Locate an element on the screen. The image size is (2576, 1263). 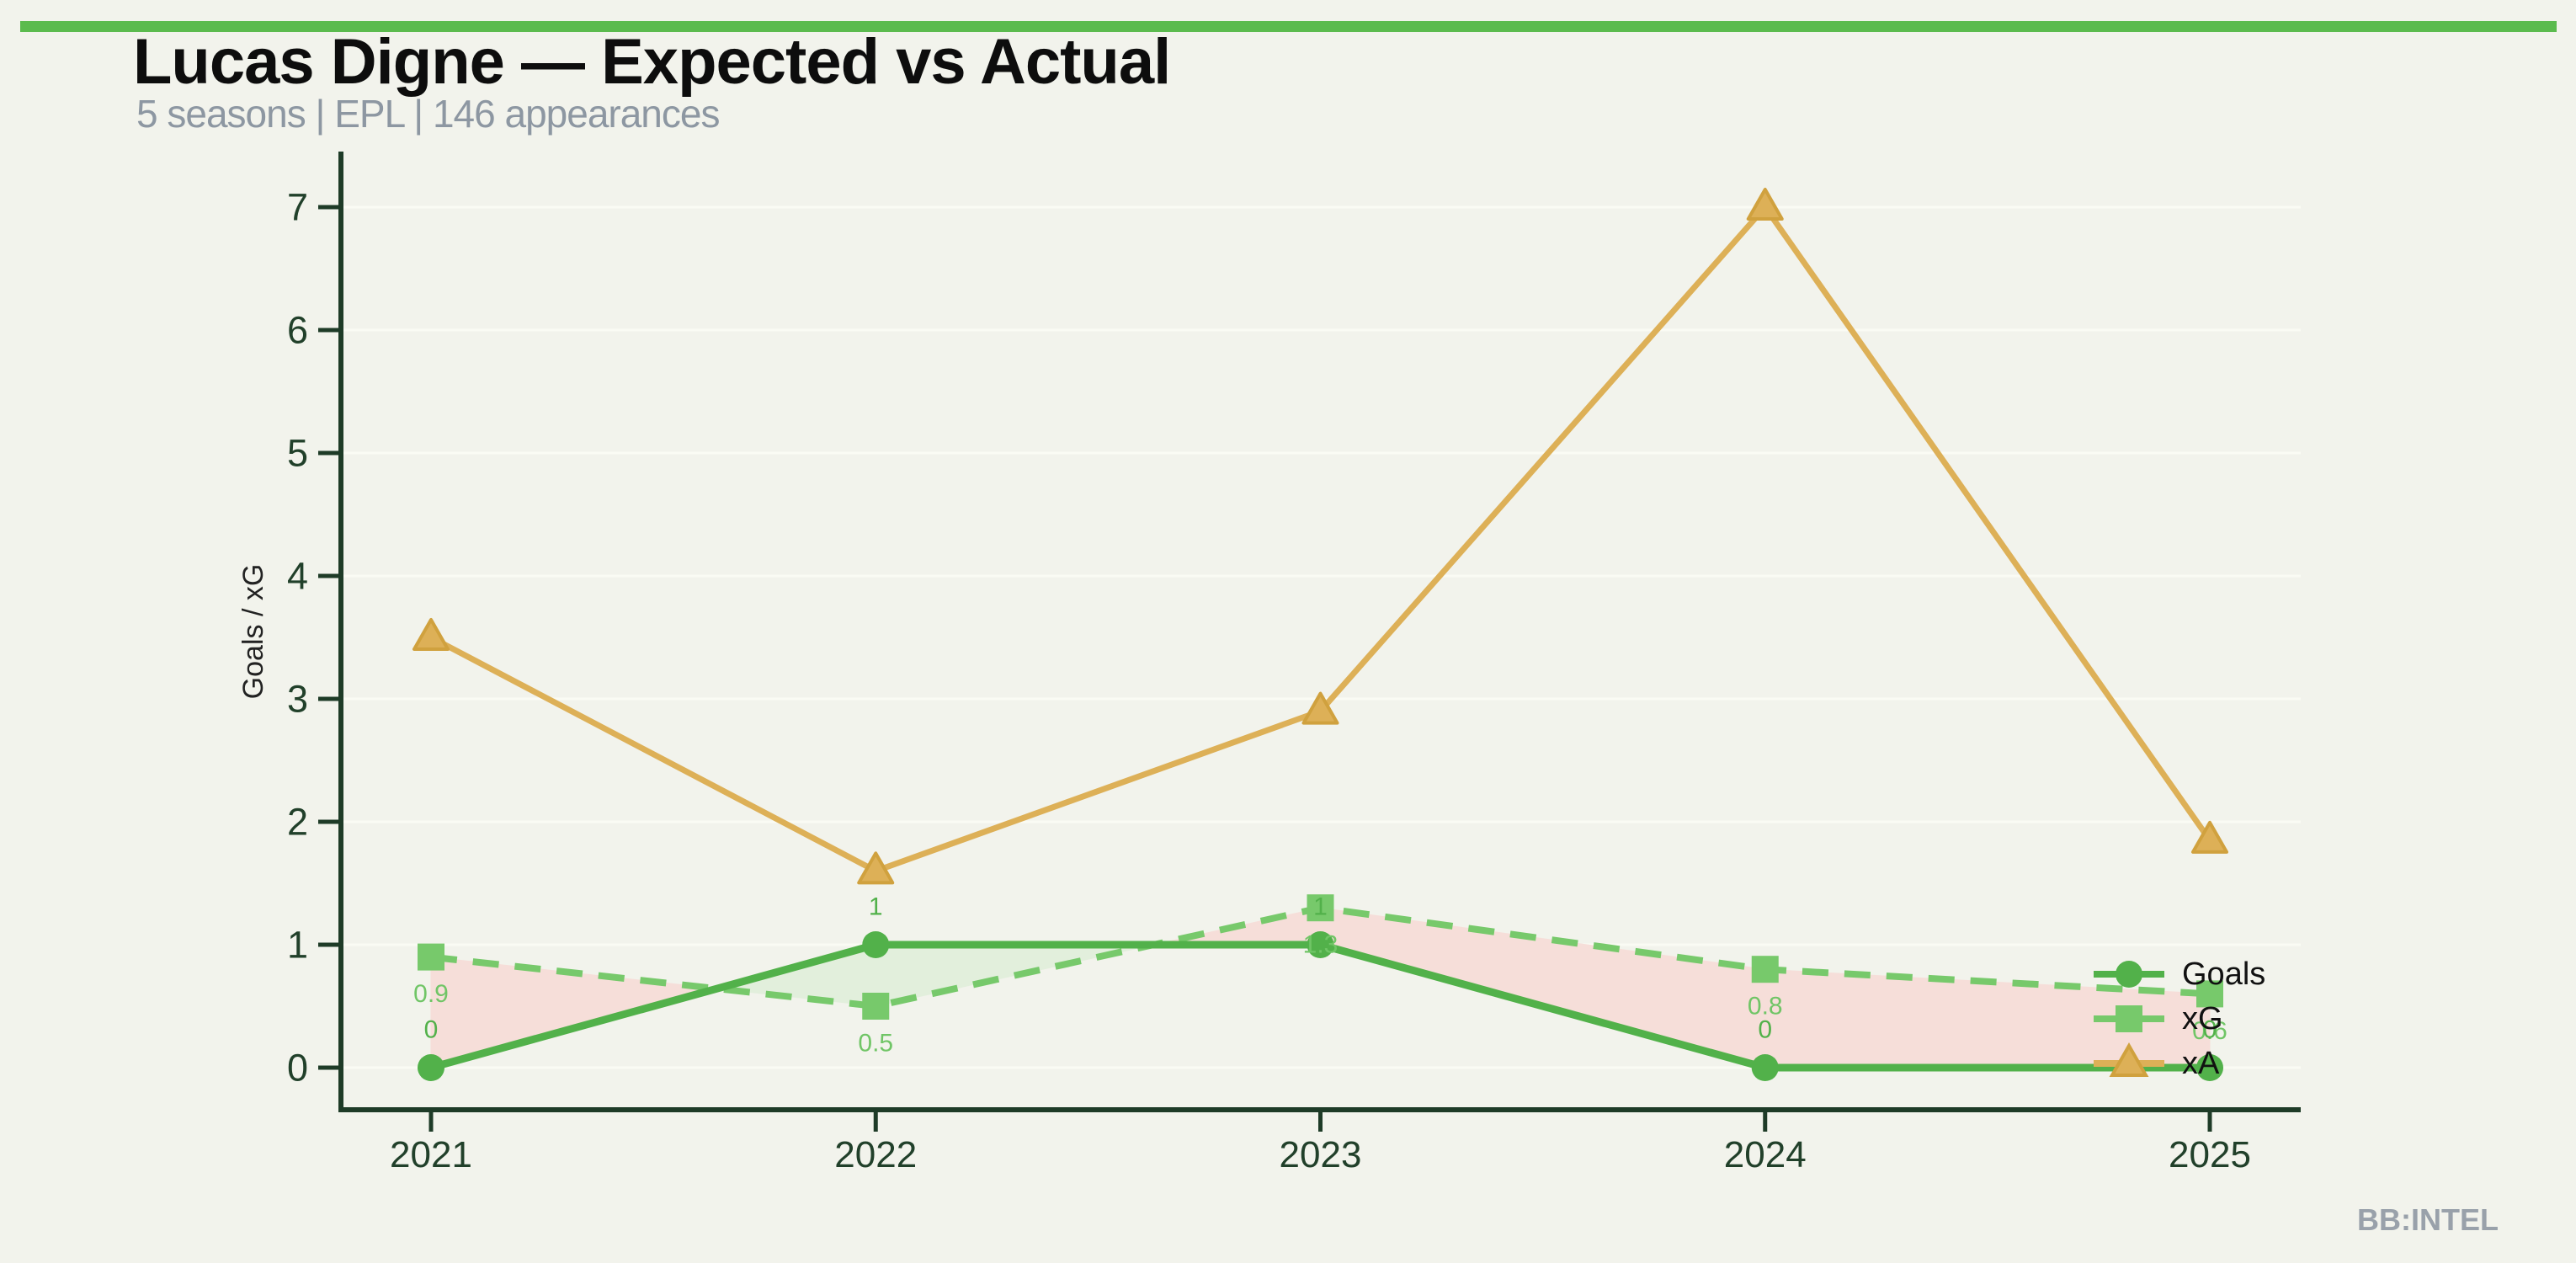
xg-point-label: 0.6 is located at coordinates (2209, 1031).